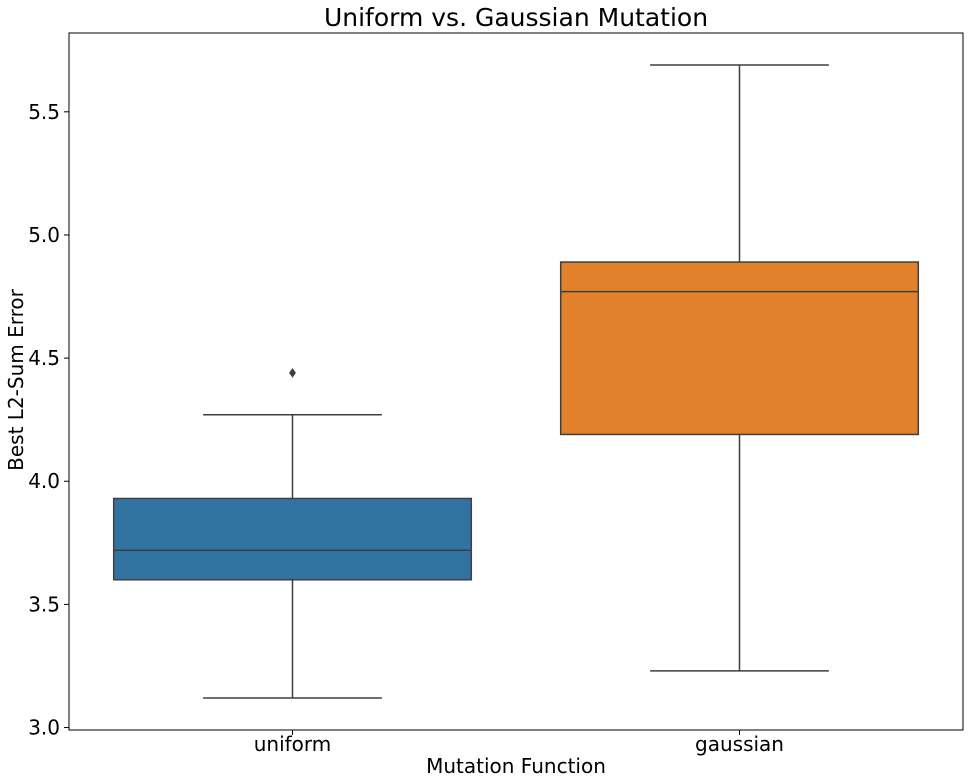  What do you see at coordinates (44, 604) in the screenshot?
I see `y-tick-label: 3.5` at bounding box center [44, 604].